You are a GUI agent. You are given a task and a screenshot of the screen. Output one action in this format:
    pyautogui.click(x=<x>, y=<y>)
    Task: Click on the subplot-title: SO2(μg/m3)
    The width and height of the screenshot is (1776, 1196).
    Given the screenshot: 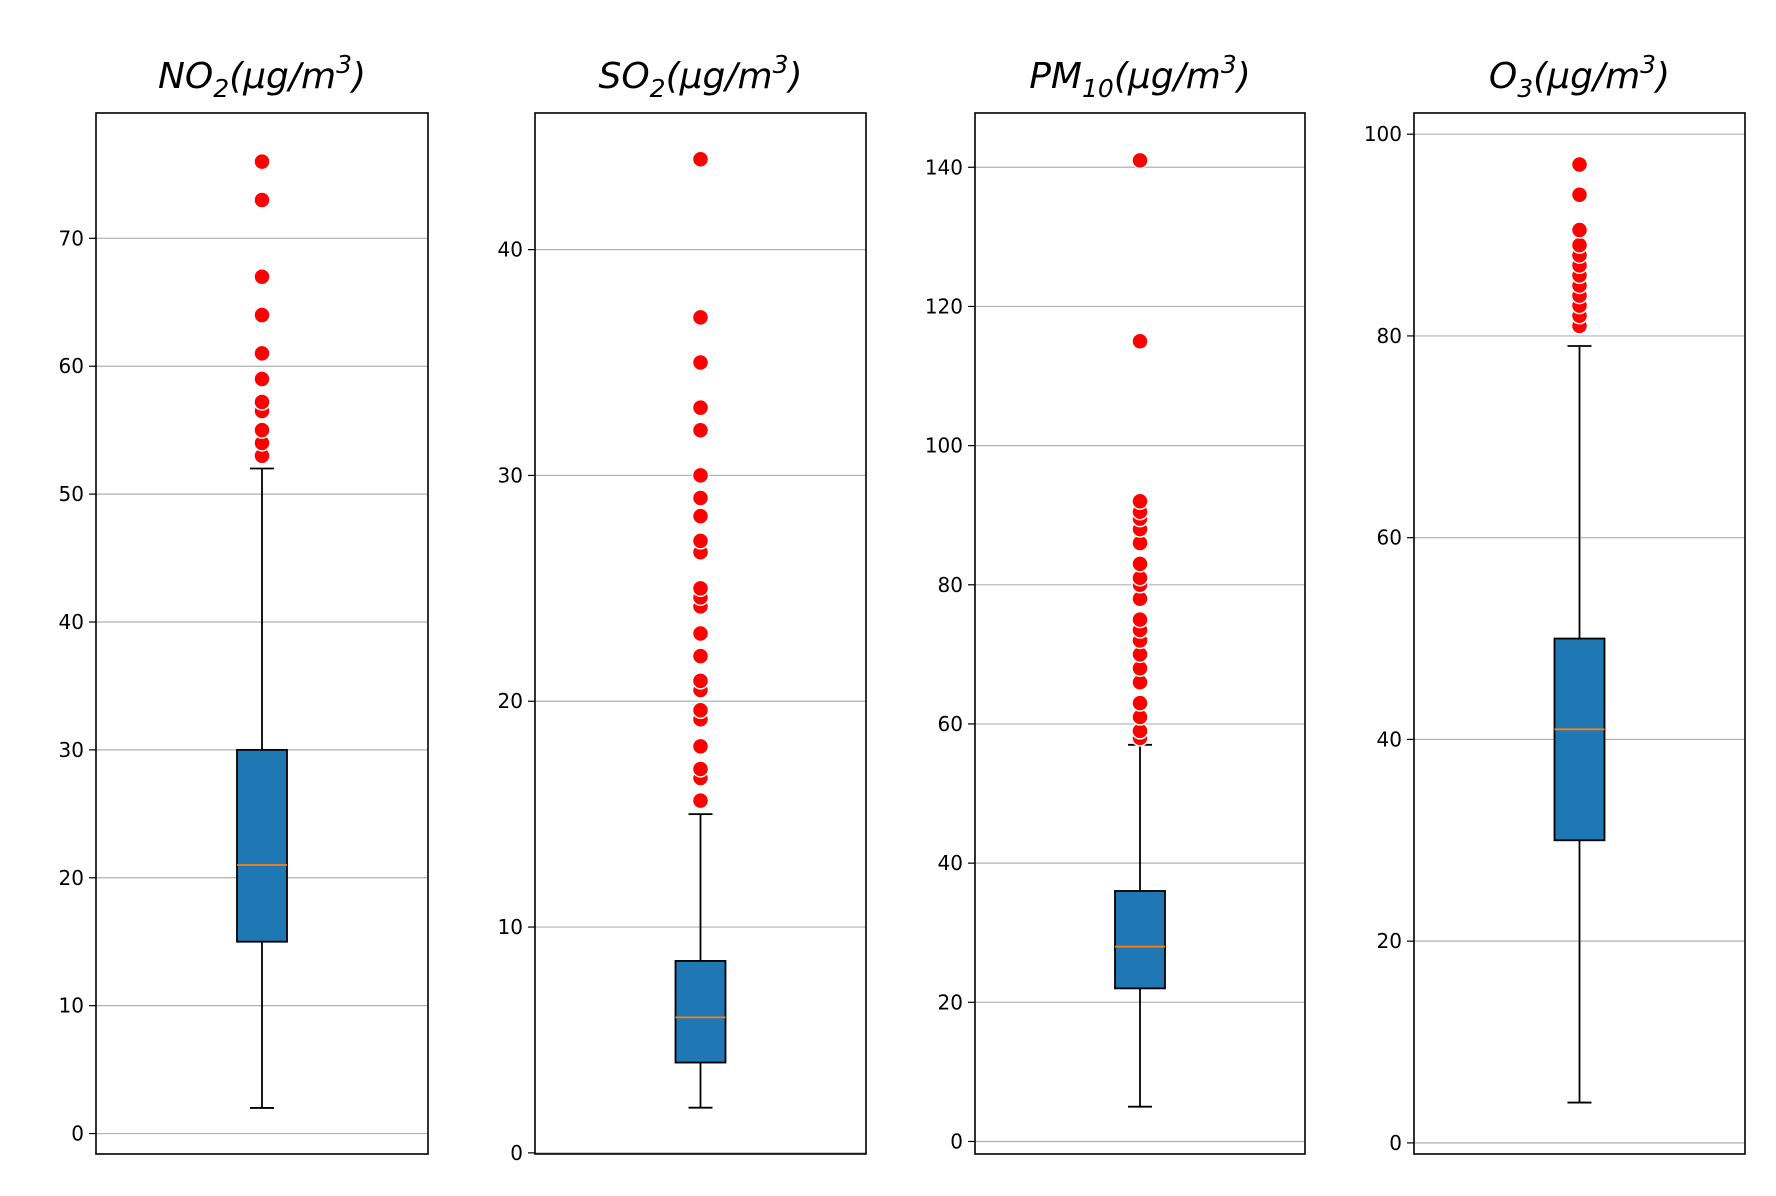 What is the action you would take?
    pyautogui.click(x=700, y=76)
    